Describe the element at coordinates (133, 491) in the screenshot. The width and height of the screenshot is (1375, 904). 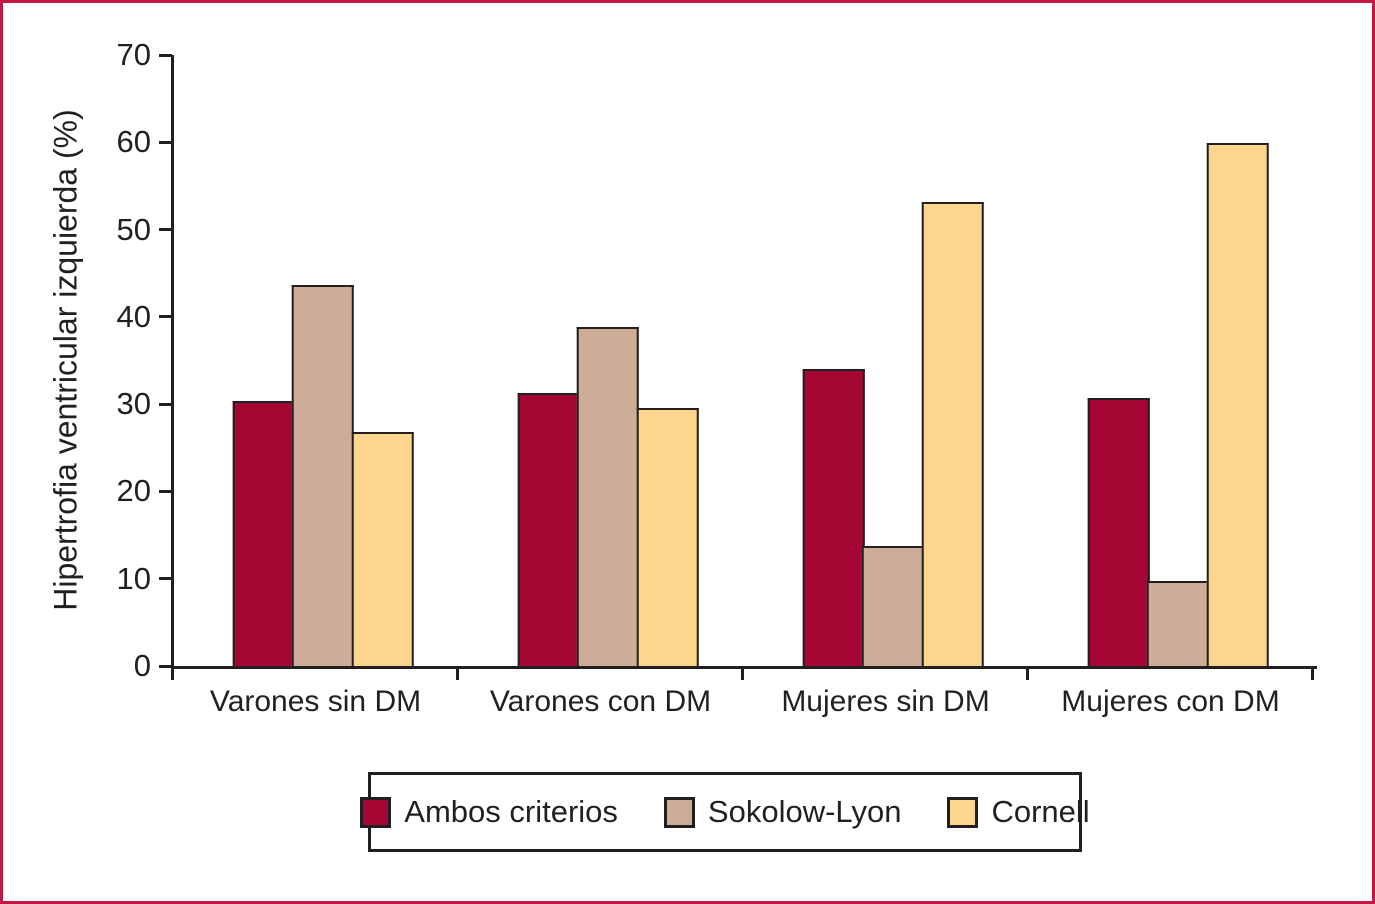
I see `y-tick-label: 20` at that location.